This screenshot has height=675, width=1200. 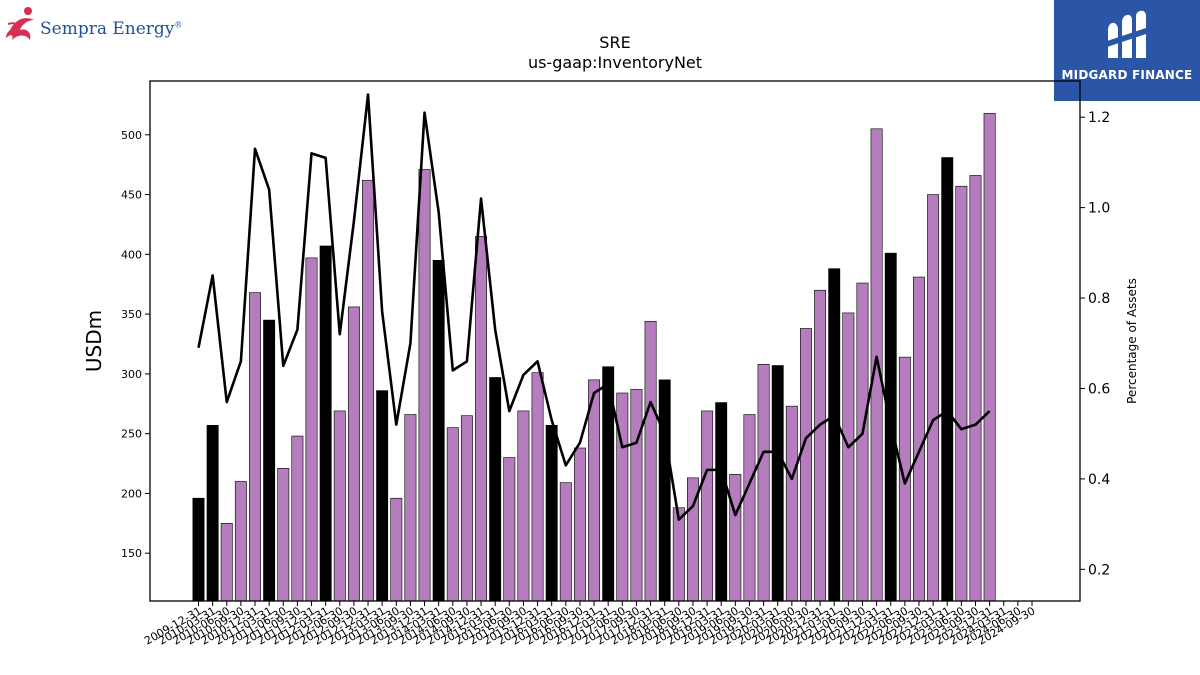 I want to click on y-tick-label: 500, so click(x=131, y=135).